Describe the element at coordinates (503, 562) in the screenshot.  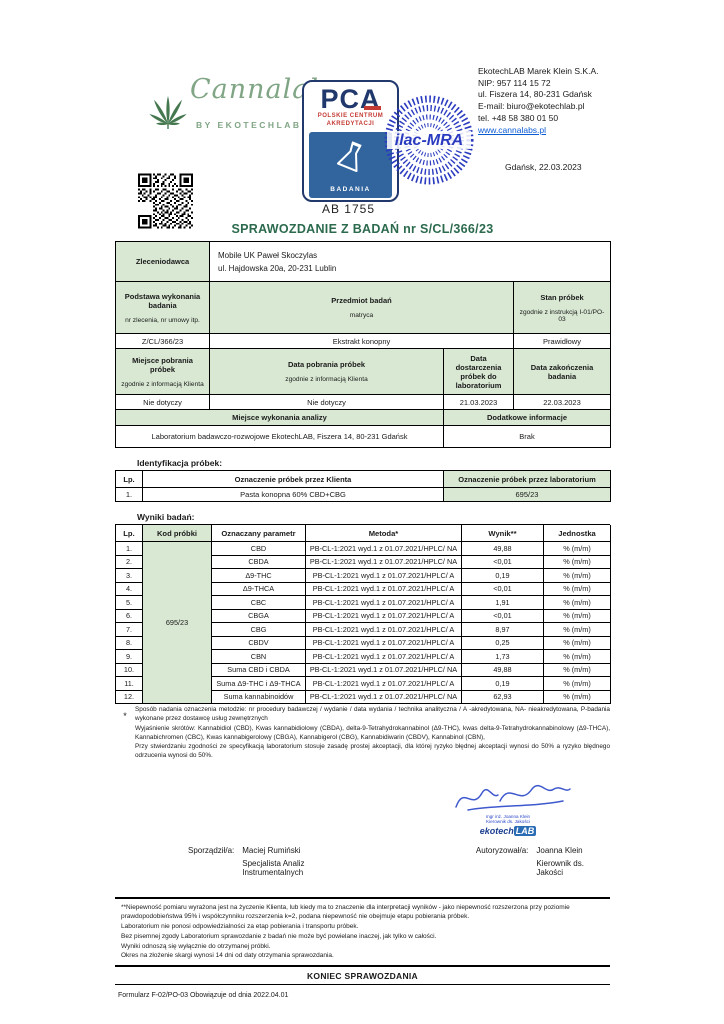
I see `results-cell-wynik: <0,01` at that location.